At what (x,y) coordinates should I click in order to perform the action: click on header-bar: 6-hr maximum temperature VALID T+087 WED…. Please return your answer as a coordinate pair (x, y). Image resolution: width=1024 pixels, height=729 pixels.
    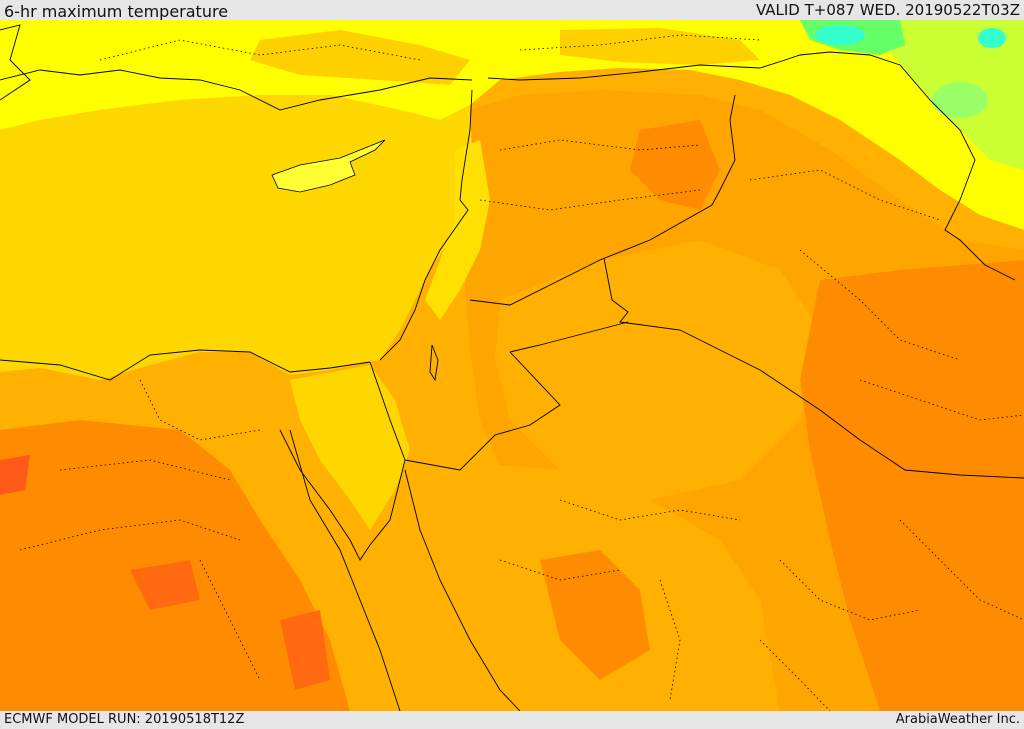
    Looking at the image, I should click on (512, 10).